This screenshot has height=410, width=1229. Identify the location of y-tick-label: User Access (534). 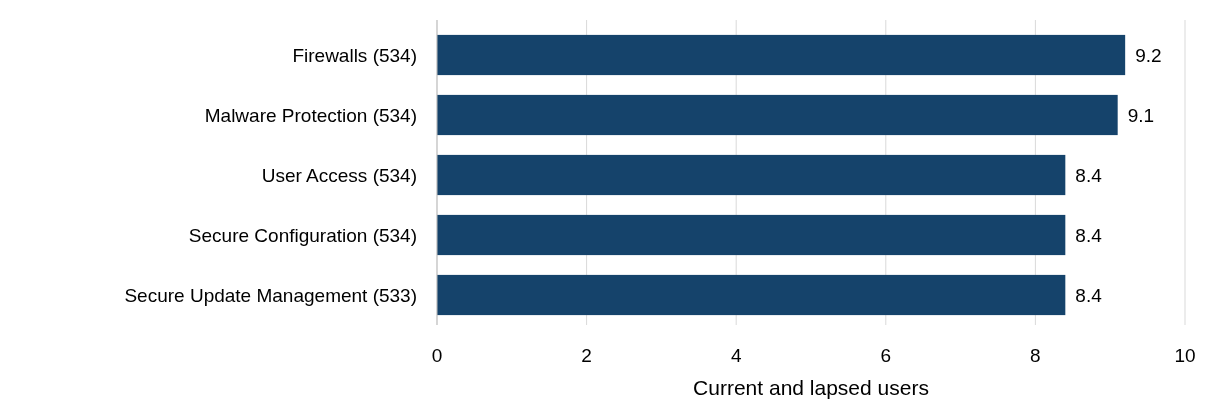
(339, 175).